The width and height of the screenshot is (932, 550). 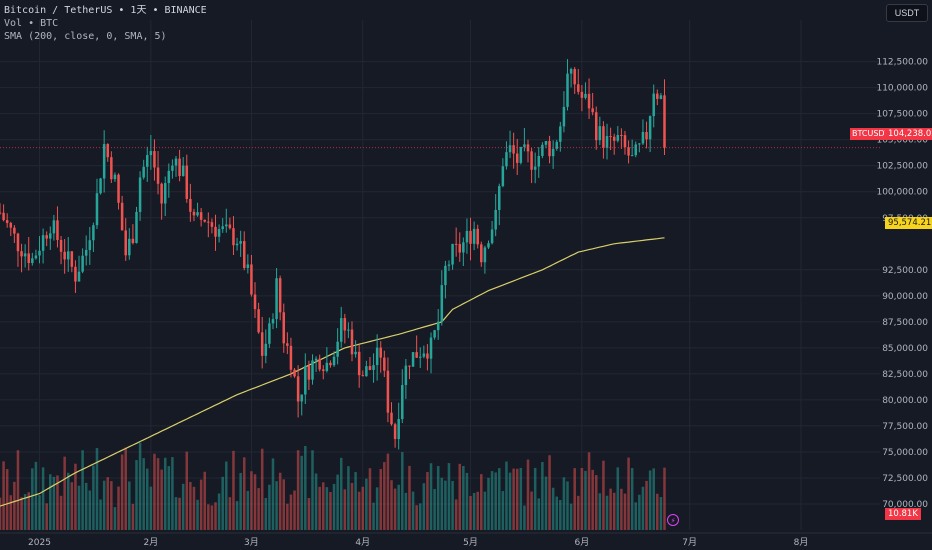 What do you see at coordinates (673, 520) in the screenshot?
I see `lightning-icon: ⚡` at bounding box center [673, 520].